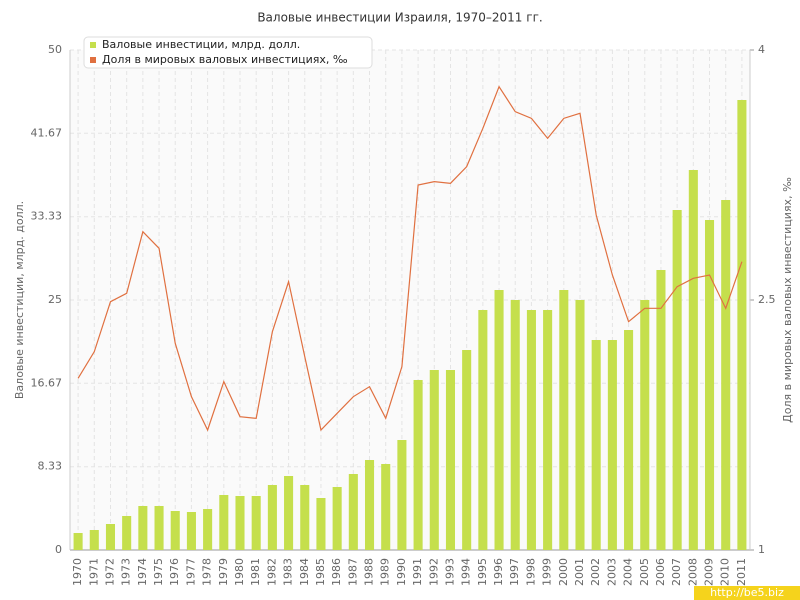  I want to click on x-tick-label: 1997, so click(514, 572).